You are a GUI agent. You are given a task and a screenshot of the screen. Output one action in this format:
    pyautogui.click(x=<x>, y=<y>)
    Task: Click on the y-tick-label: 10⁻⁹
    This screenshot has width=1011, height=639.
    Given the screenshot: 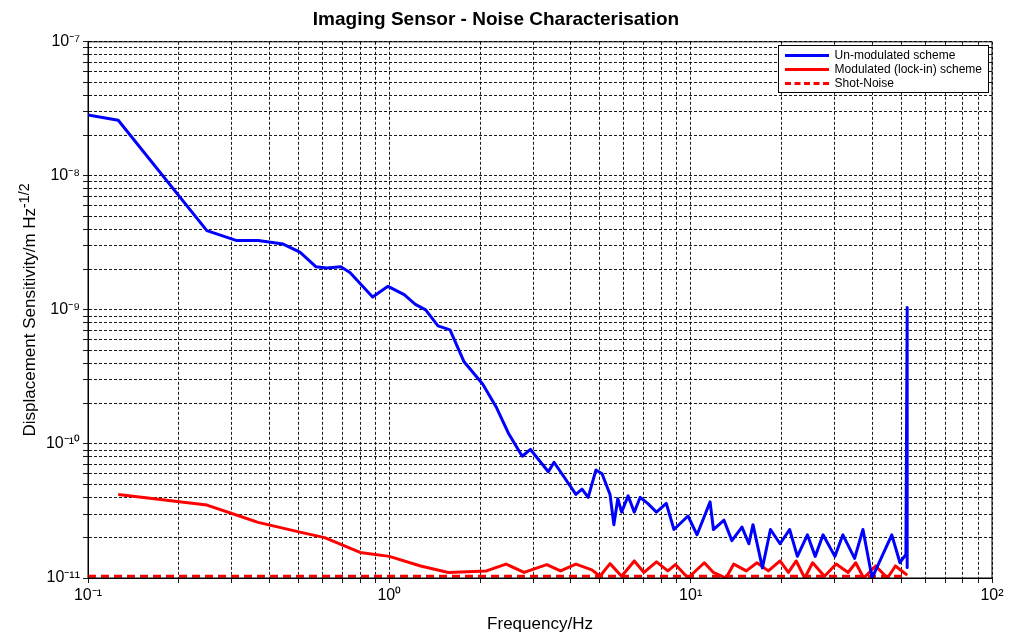 What is the action you would take?
    pyautogui.click(x=65, y=309)
    